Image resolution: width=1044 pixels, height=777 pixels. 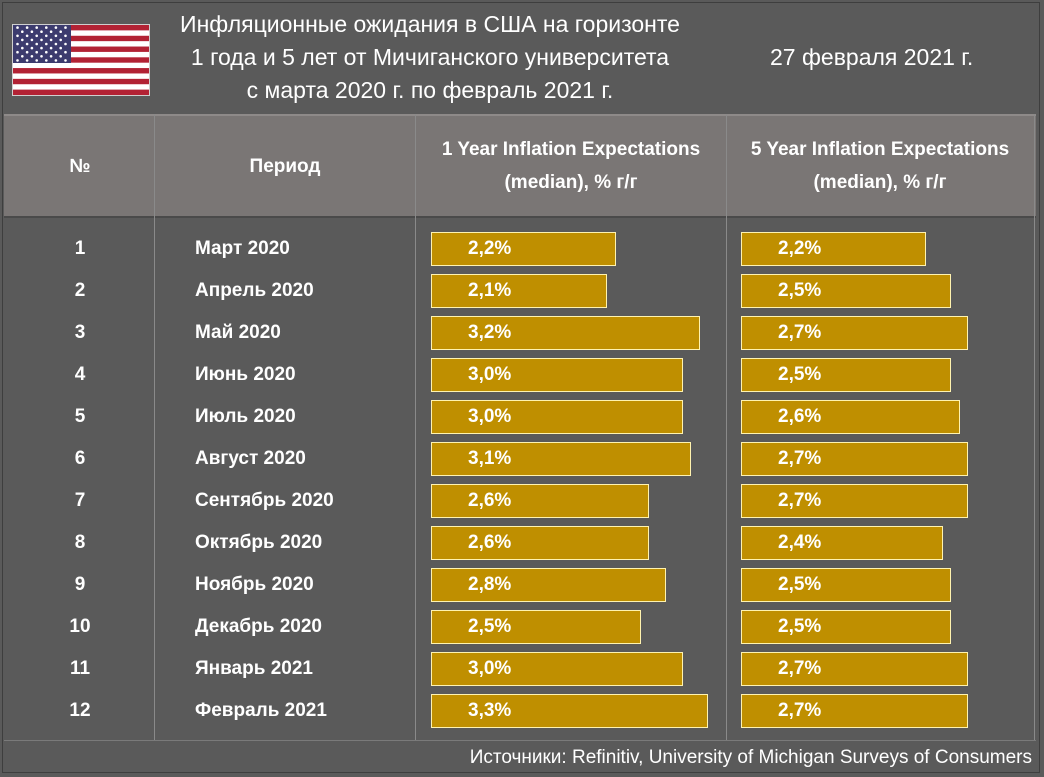 What do you see at coordinates (850, 417) in the screenshot?
I see `bar-five-year: 2,6%` at bounding box center [850, 417].